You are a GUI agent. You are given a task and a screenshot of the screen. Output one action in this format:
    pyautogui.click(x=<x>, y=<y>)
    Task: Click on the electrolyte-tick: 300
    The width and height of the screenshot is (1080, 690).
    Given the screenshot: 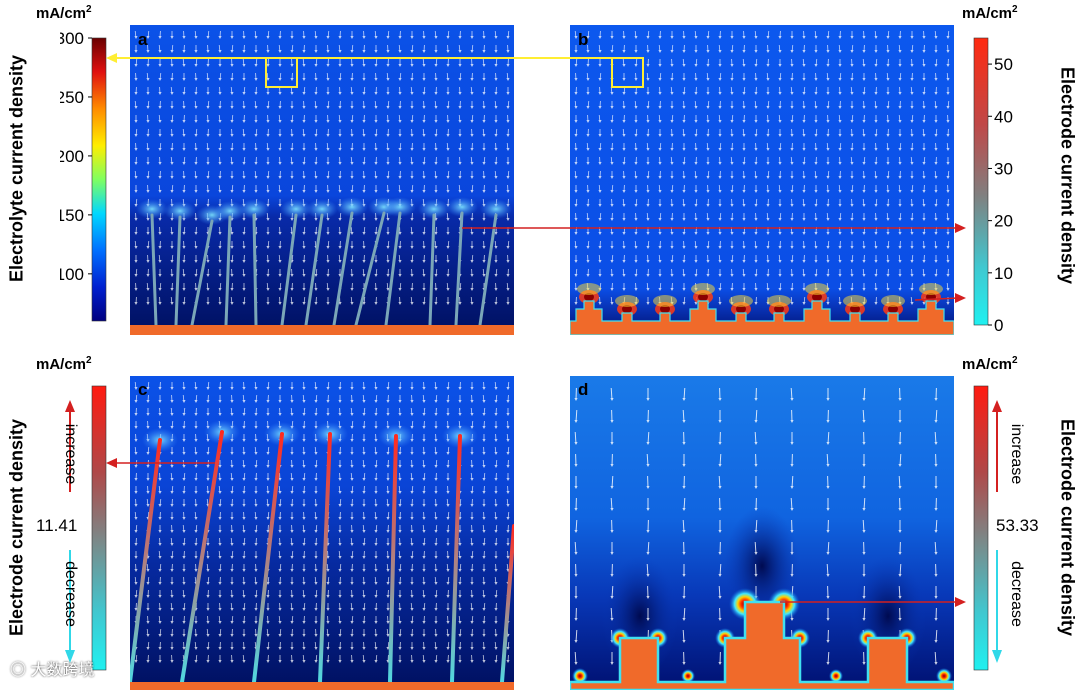 What is the action you would take?
    pyautogui.click(x=72, y=39)
    